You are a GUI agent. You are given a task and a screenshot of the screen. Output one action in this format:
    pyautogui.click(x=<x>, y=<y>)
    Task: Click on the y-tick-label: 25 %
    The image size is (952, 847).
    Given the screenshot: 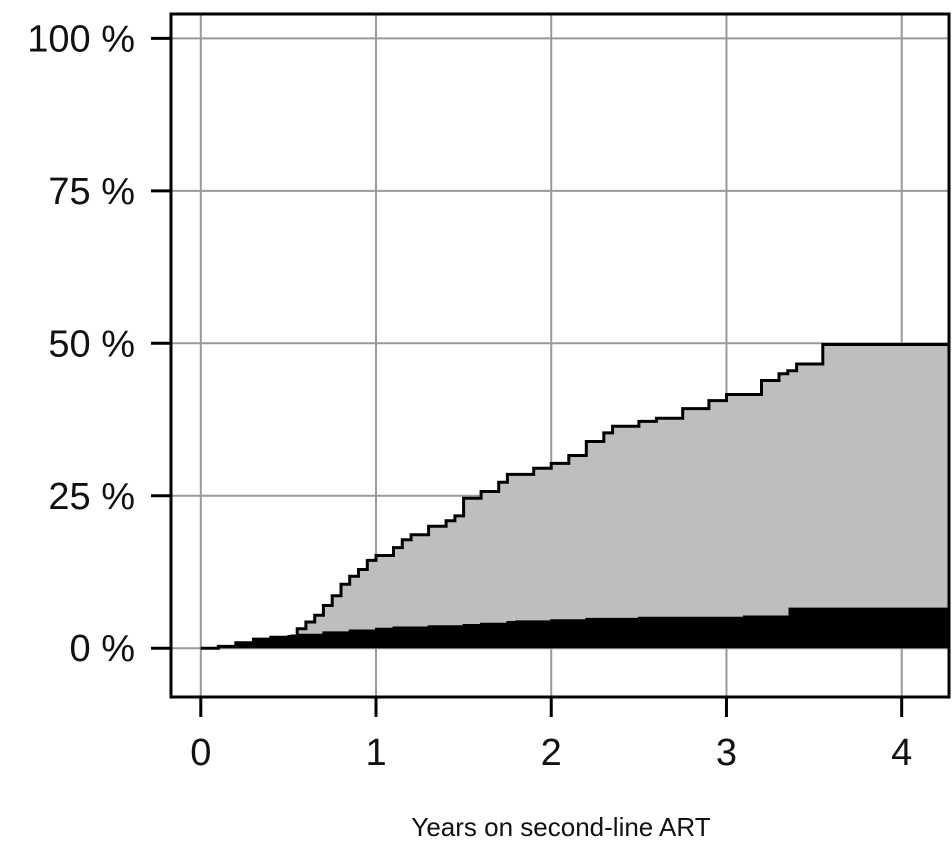 What is the action you would take?
    pyautogui.click(x=91, y=497)
    